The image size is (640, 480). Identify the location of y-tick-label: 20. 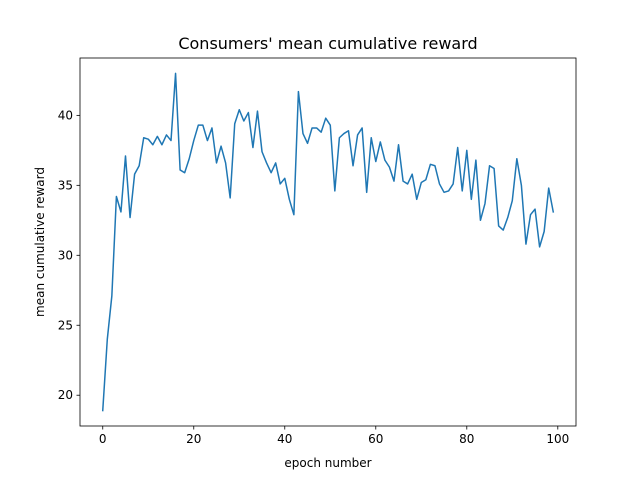
(65, 395).